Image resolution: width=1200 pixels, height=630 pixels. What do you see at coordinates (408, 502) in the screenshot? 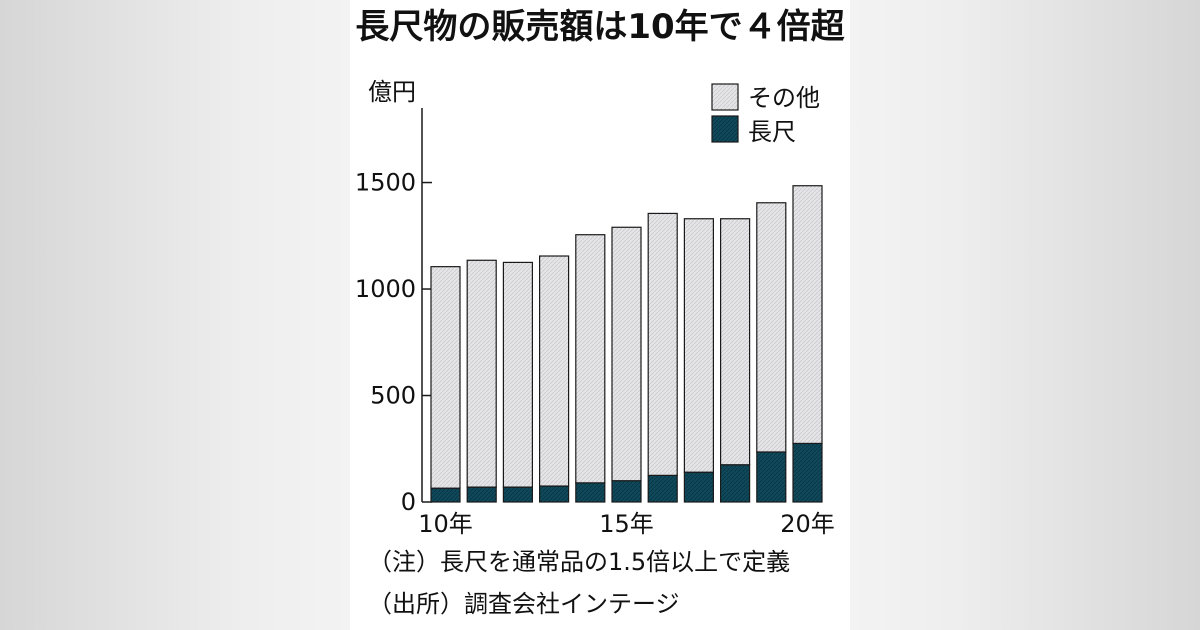
I see `y-tick-label: 0` at bounding box center [408, 502].